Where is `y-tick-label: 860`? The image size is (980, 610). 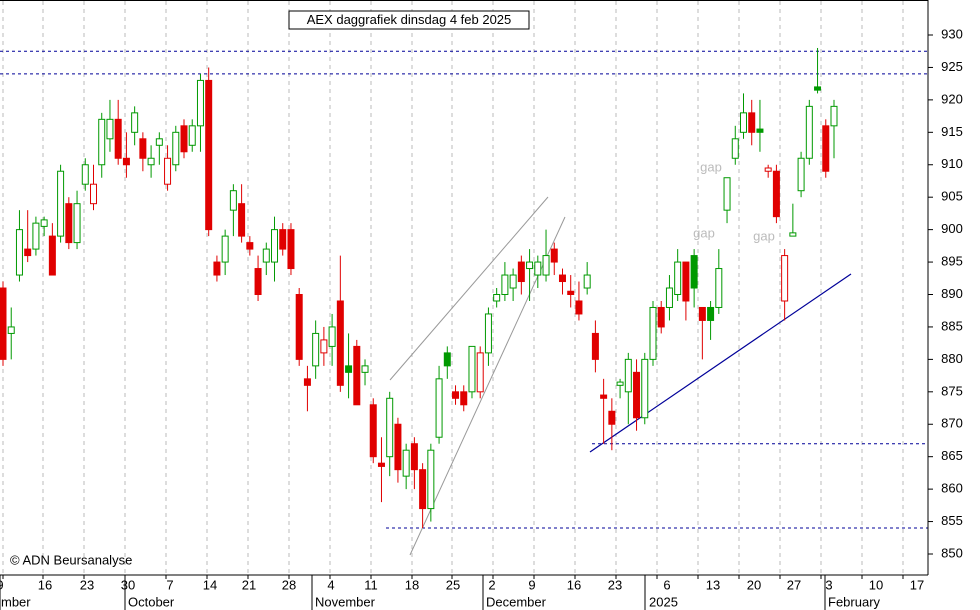 y-tick-label: 860 is located at coordinates (952, 488).